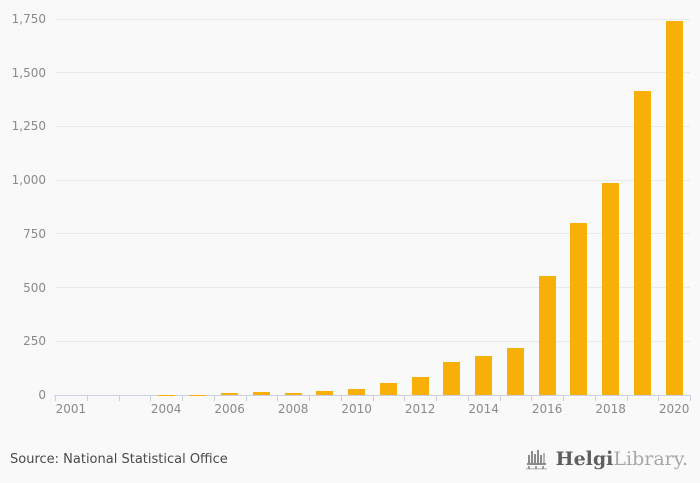  What do you see at coordinates (293, 409) in the screenshot?
I see `x-axis-label: 2008` at bounding box center [293, 409].